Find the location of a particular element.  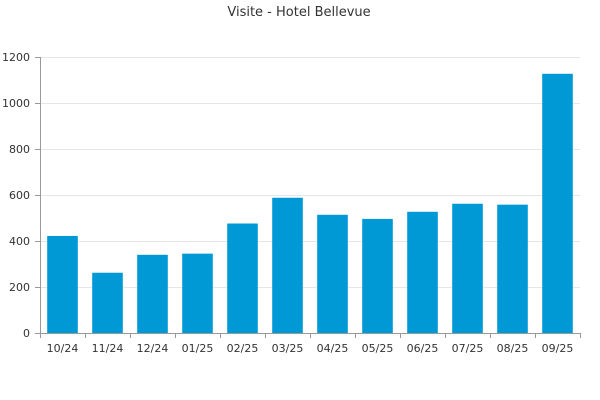

x-tick-label: 03/25 is located at coordinates (288, 348).